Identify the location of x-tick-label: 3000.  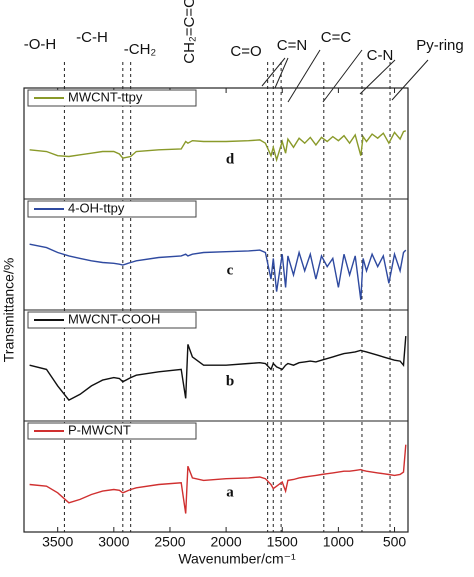
(113, 542).